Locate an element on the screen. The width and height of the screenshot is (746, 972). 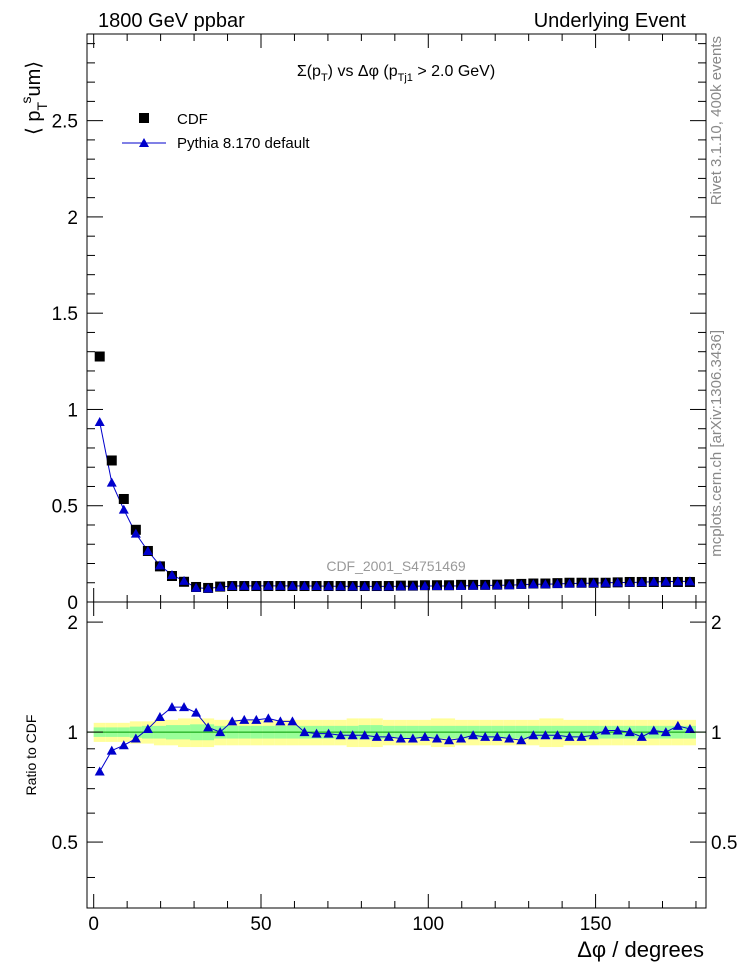
x-tick-label: 50 is located at coordinates (260, 924).